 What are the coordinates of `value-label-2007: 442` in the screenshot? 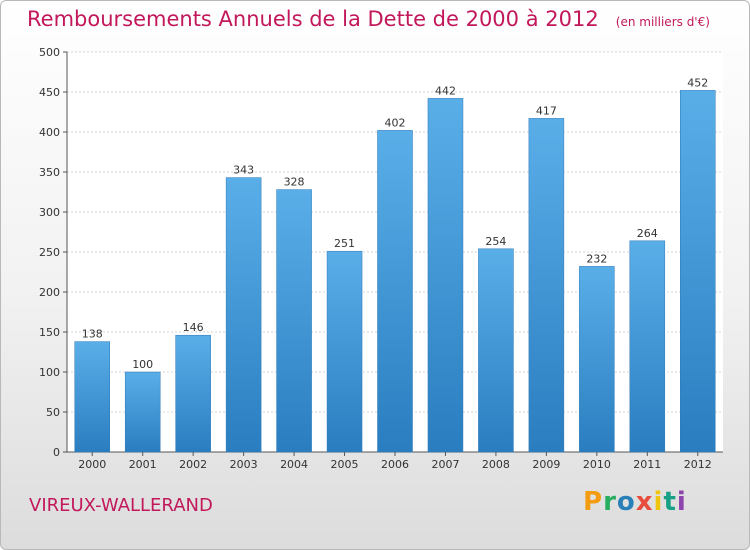 It's located at (445, 90).